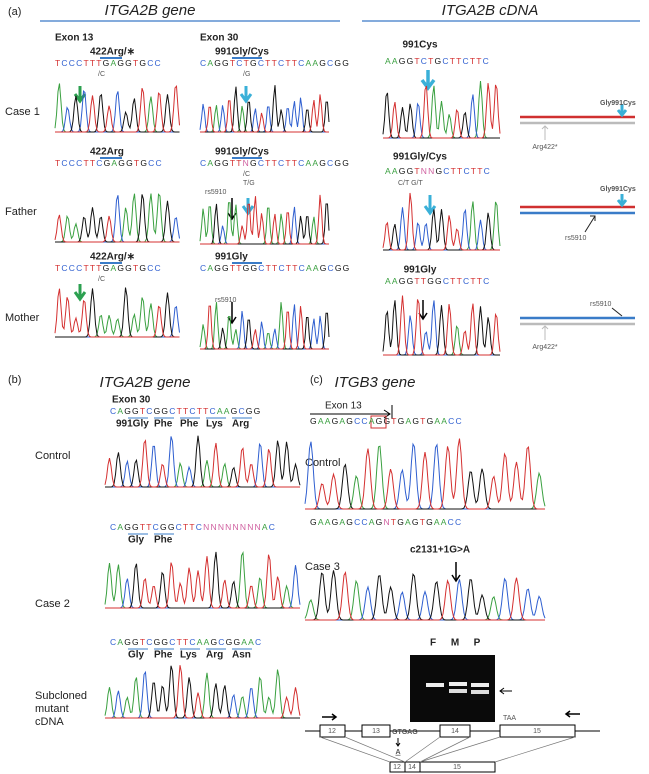  I want to click on exon-label: Exon 30, so click(219, 38).